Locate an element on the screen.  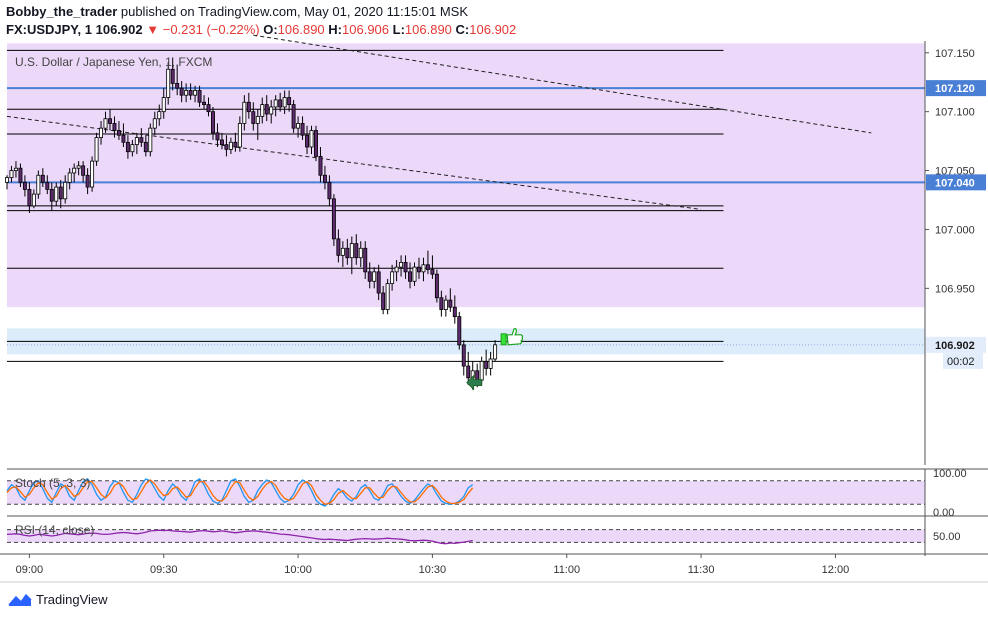
countdown-label: 00:02 is located at coordinates (961, 362).